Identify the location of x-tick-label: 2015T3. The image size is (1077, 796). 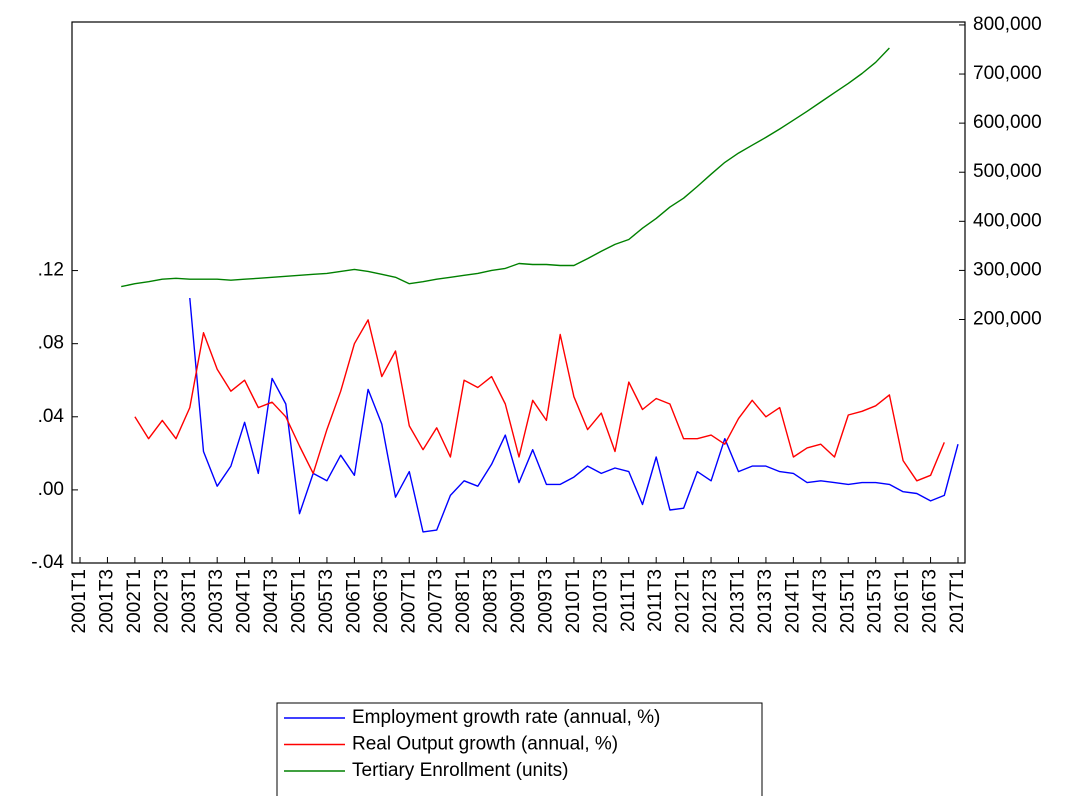
(875, 601).